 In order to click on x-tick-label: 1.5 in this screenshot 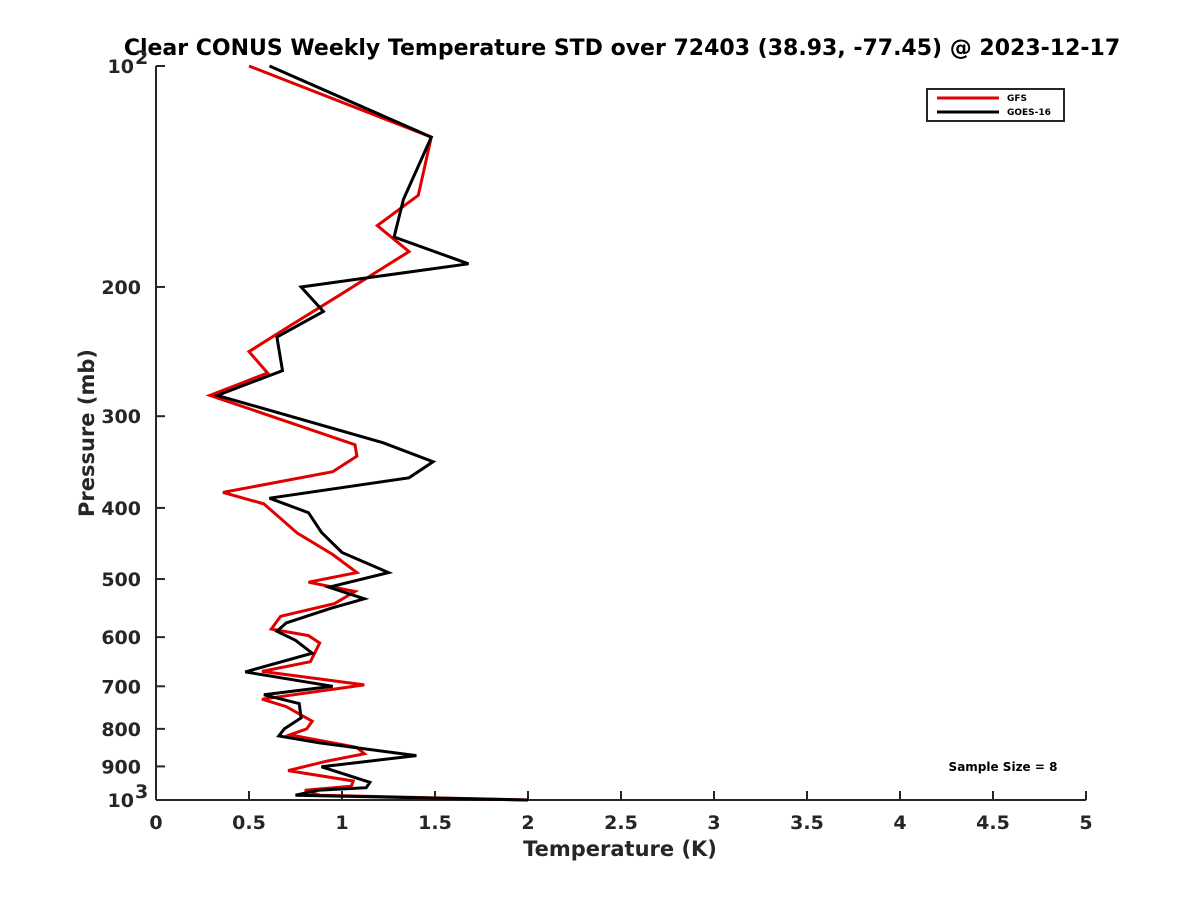, I will do `click(435, 823)`.